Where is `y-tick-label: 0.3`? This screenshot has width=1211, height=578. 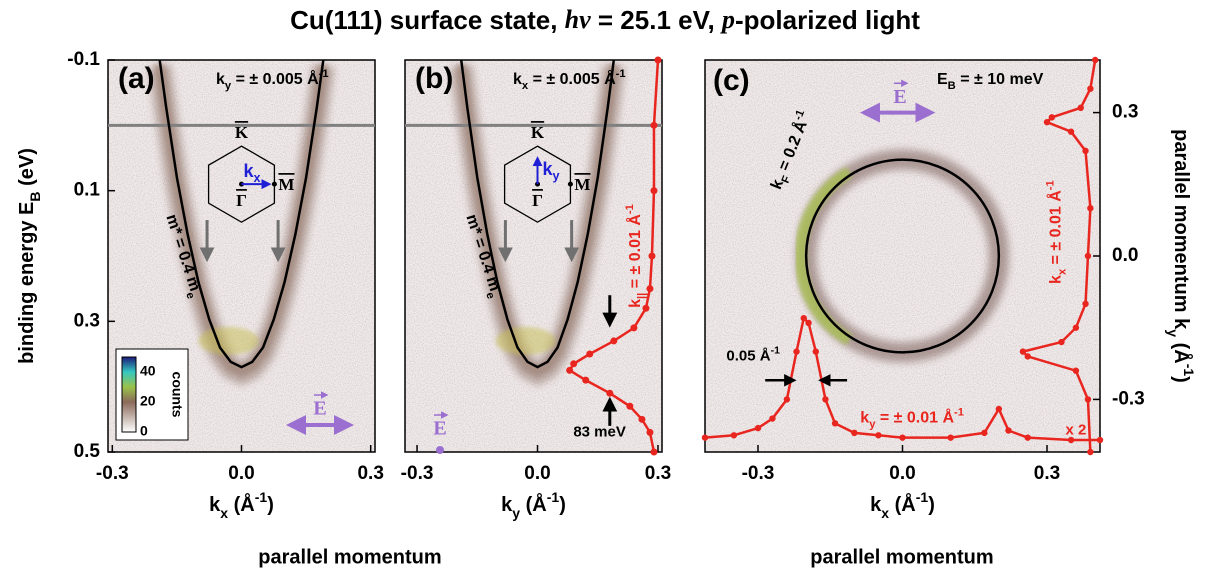
y-tick-label: 0.3 is located at coordinates (1125, 112).